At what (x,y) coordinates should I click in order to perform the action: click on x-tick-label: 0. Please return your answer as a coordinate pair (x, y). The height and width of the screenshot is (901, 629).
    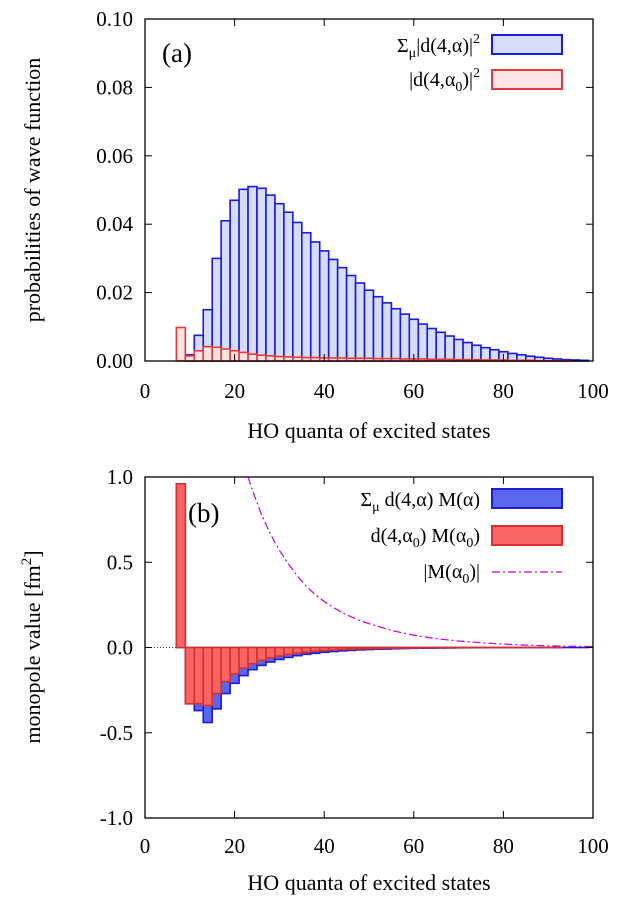
    Looking at the image, I should click on (145, 846).